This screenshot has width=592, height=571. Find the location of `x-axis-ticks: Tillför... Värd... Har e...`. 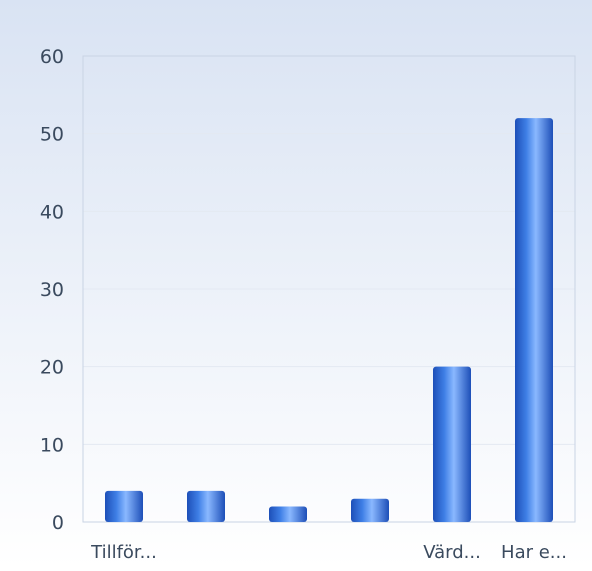

x-axis-ticks: Tillför... Värd... Har e... is located at coordinates (328, 552).